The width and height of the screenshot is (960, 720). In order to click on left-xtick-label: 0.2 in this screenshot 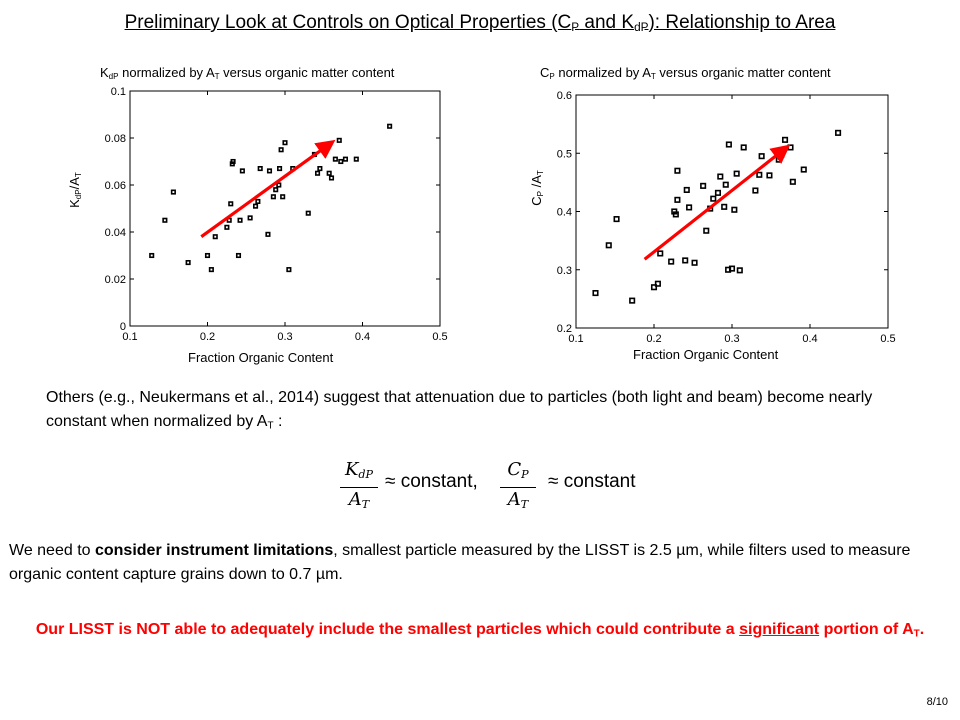, I will do `click(207, 337)`.